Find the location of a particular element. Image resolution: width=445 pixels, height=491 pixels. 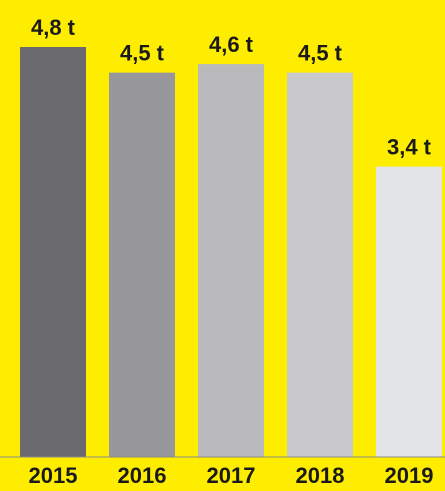

category-label-2017: 2017 is located at coordinates (231, 475).